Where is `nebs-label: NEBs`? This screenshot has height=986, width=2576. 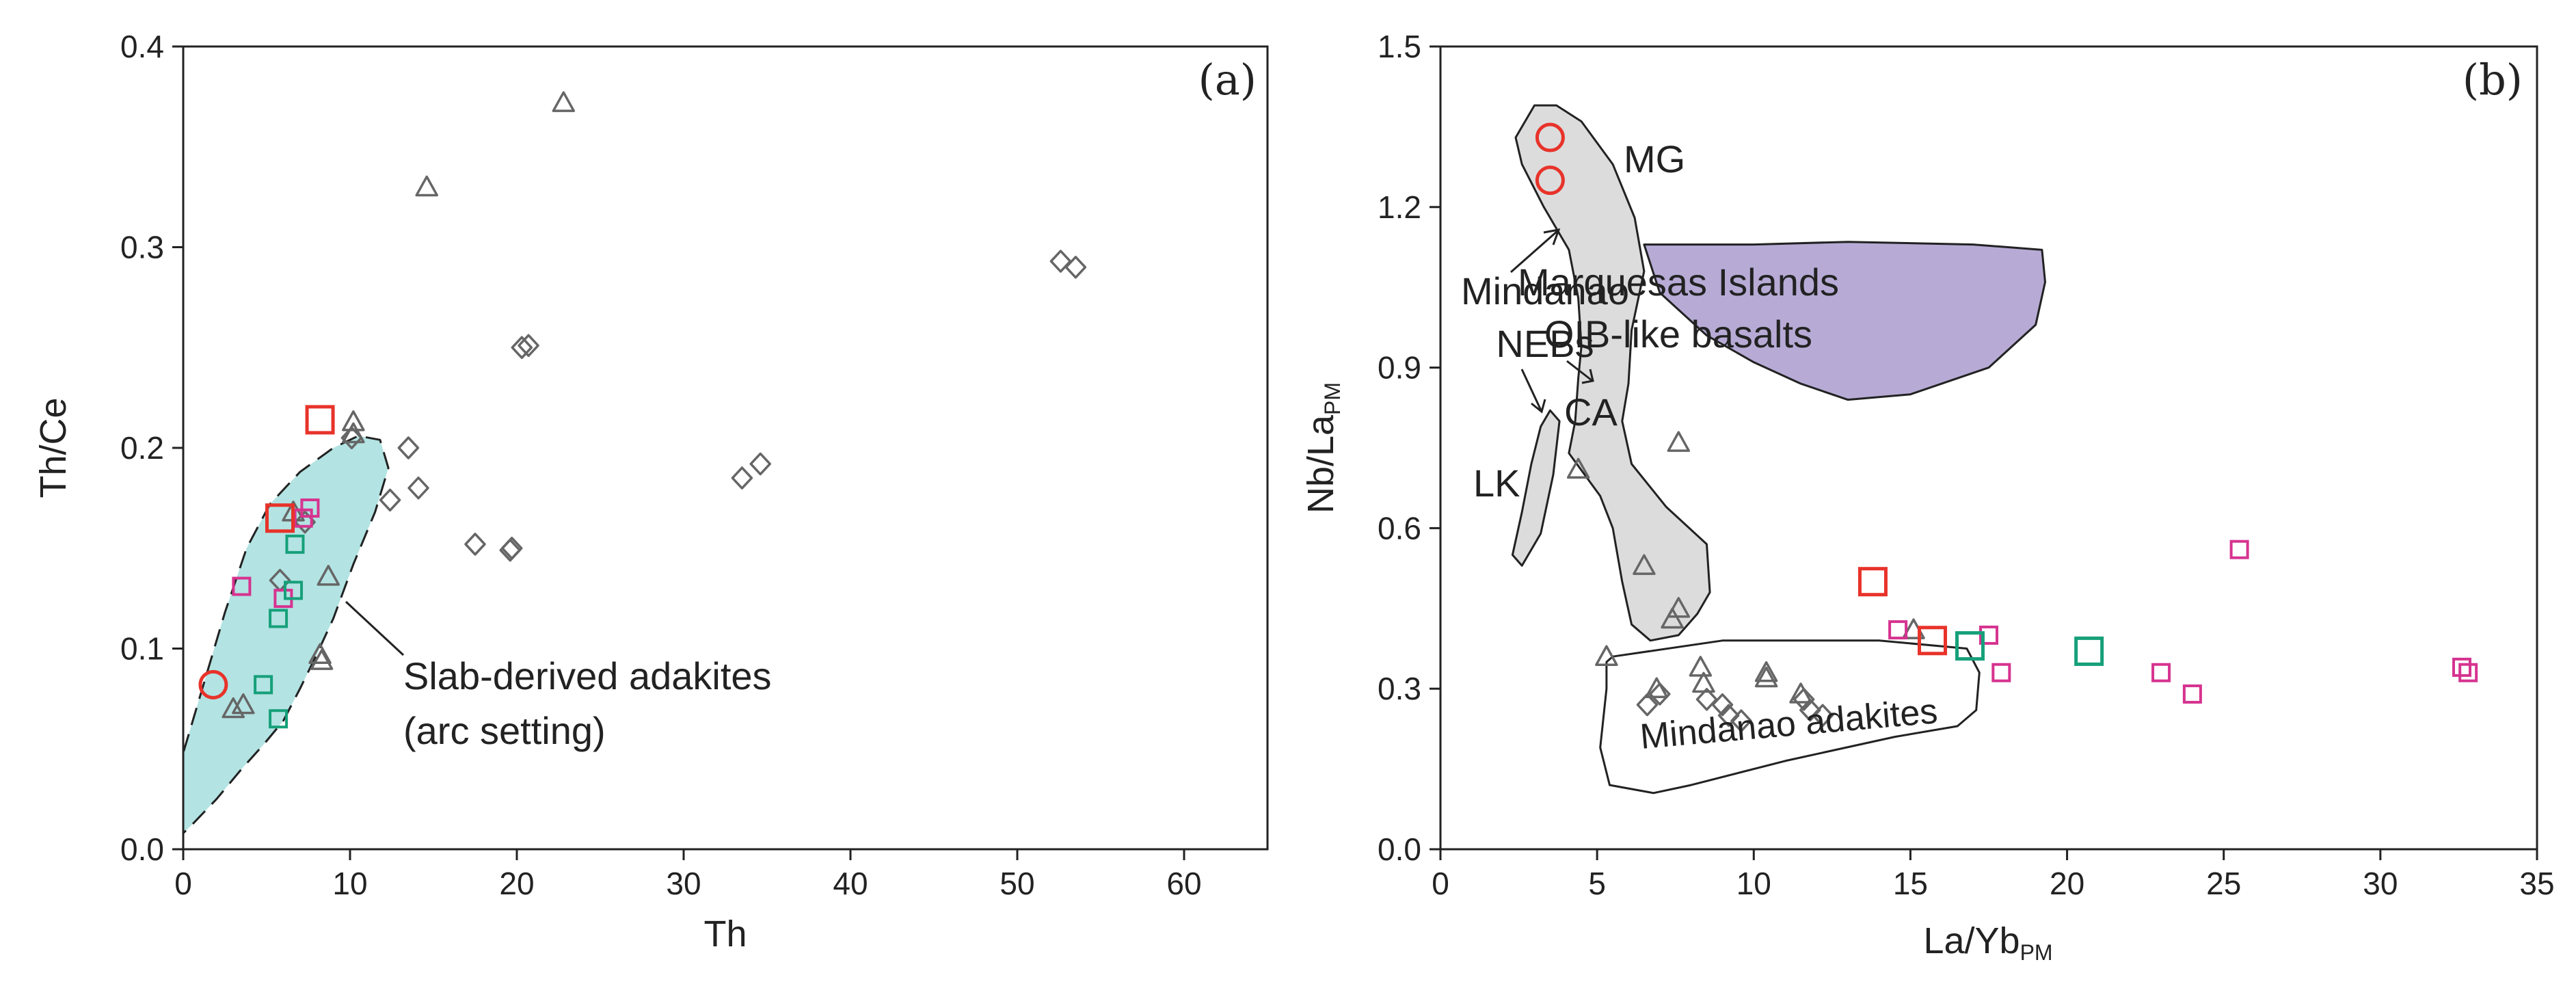
nebs-label: NEBs is located at coordinates (1545, 343).